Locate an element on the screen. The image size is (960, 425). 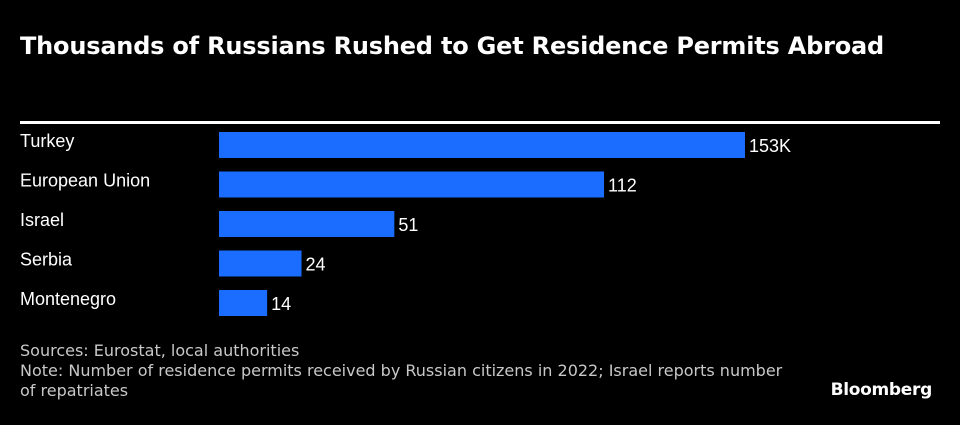
value-label: 51 is located at coordinates (408, 225).